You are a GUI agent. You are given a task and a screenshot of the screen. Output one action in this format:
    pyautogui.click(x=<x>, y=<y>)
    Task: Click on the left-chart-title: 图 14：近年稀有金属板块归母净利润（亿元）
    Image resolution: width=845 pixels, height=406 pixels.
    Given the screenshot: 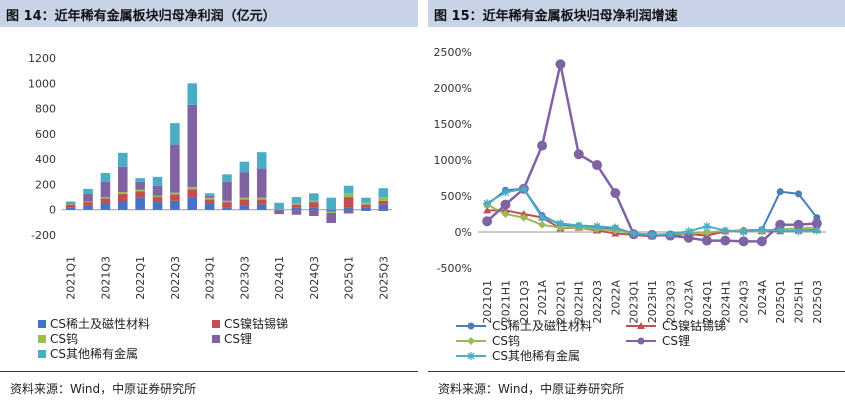 What is the action you would take?
    pyautogui.click(x=141, y=16)
    